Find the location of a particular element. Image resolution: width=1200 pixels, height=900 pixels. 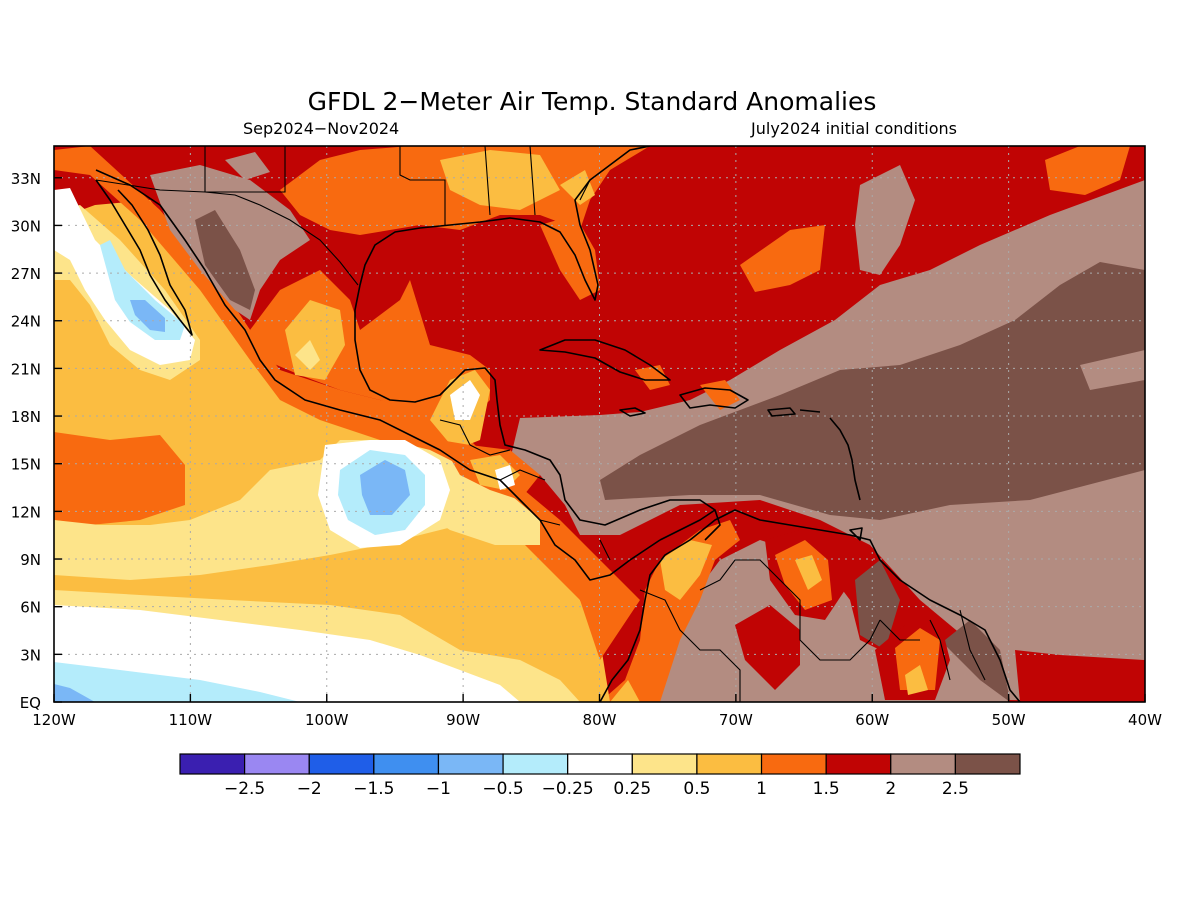

border-south-america is located at coordinates (812, 630).